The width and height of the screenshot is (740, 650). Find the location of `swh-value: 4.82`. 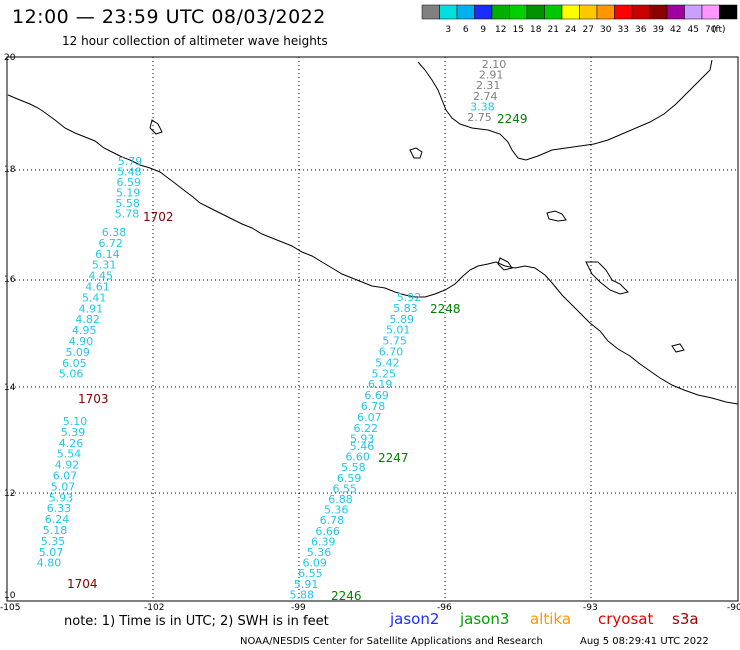

swh-value: 4.82 is located at coordinates (87, 319).